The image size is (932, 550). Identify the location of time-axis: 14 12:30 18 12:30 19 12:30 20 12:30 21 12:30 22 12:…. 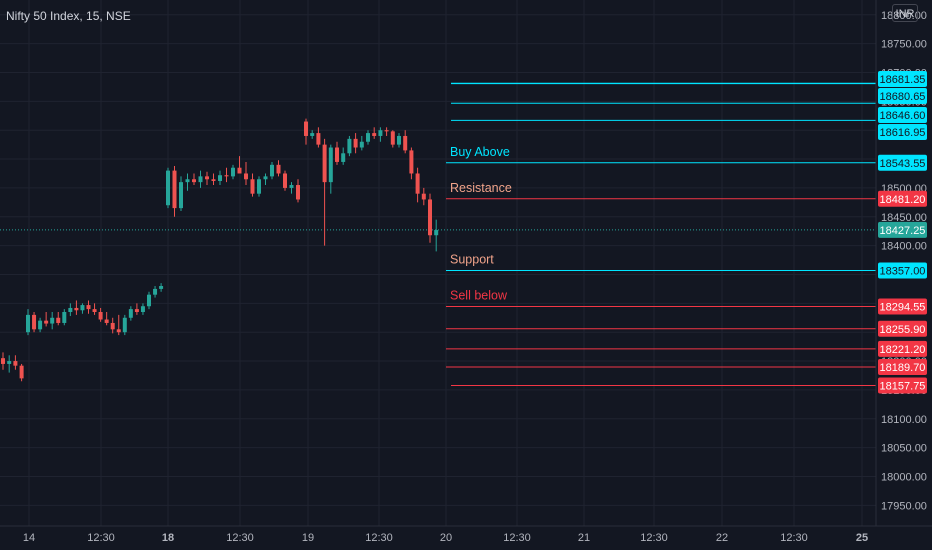
(445, 538).